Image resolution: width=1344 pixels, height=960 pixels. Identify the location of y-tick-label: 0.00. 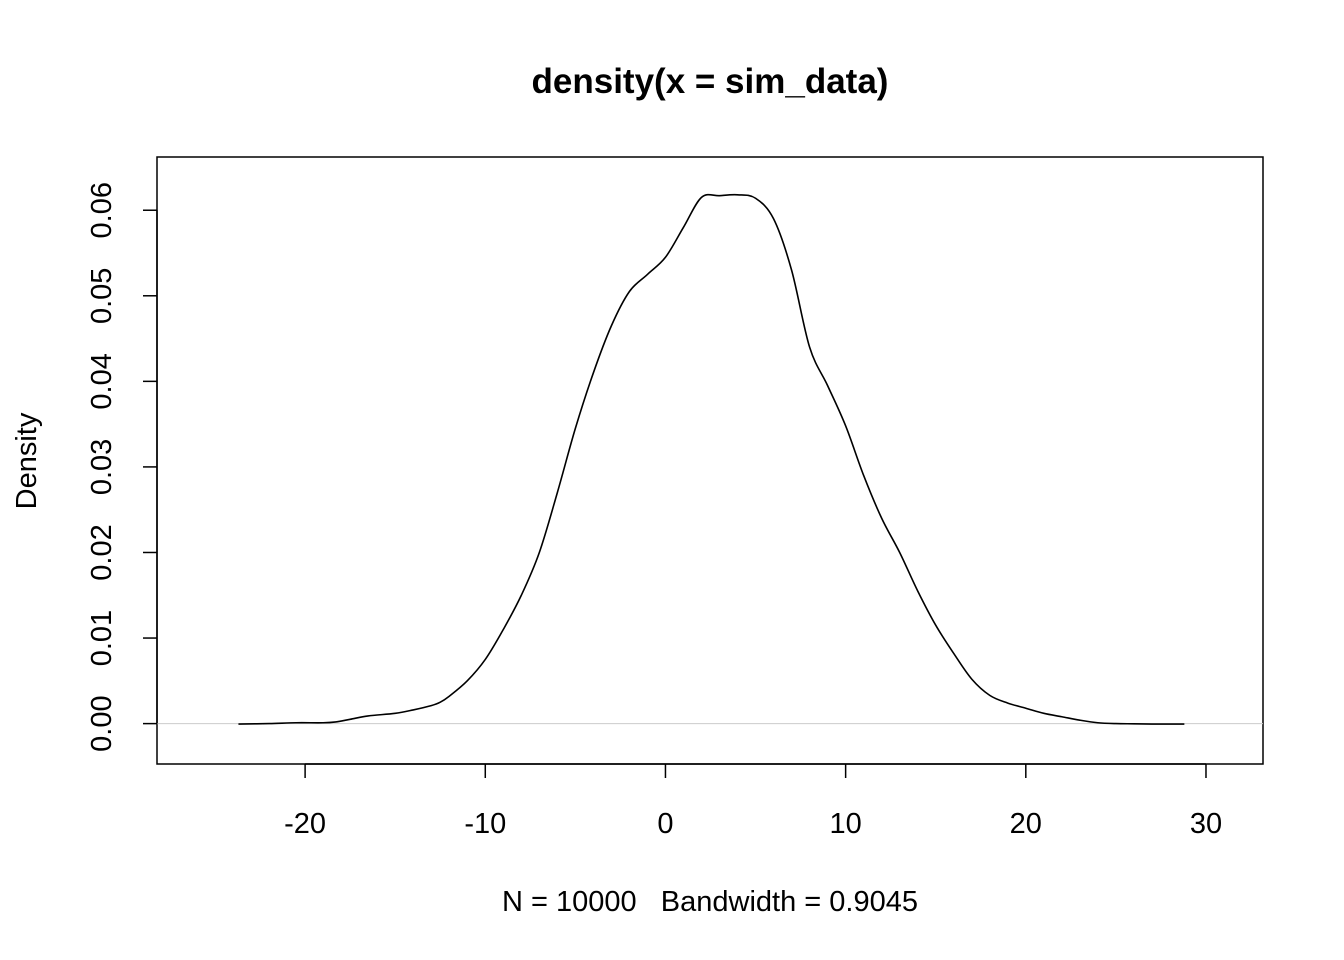
(102, 723).